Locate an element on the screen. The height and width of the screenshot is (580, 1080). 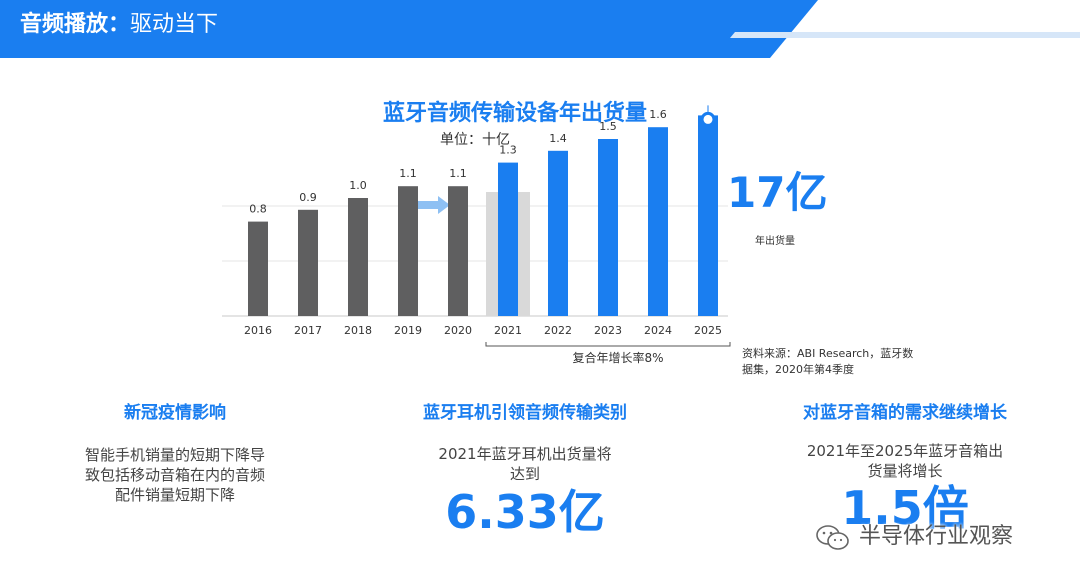
text-line: 致包括移动音箱在内的音频 is located at coordinates (174, 475).